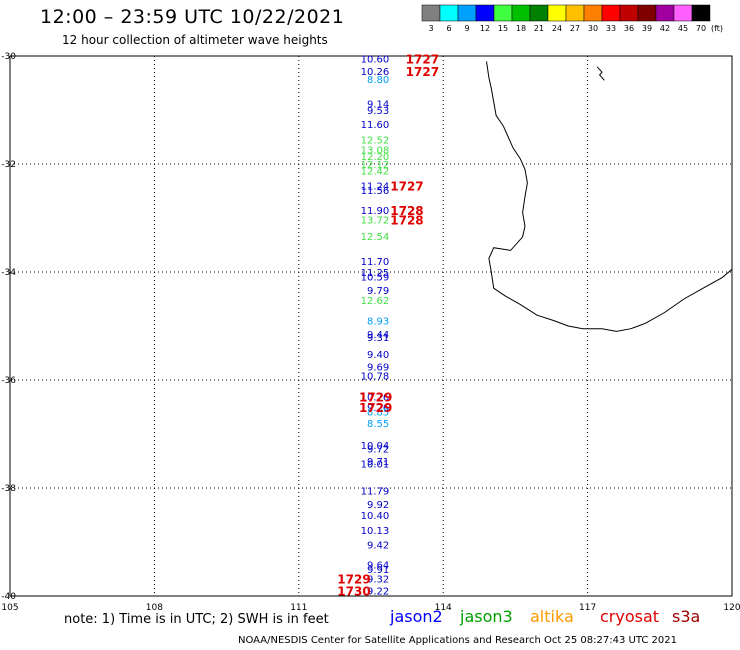  I want to click on x-tick-label-111: 111, so click(298, 608).